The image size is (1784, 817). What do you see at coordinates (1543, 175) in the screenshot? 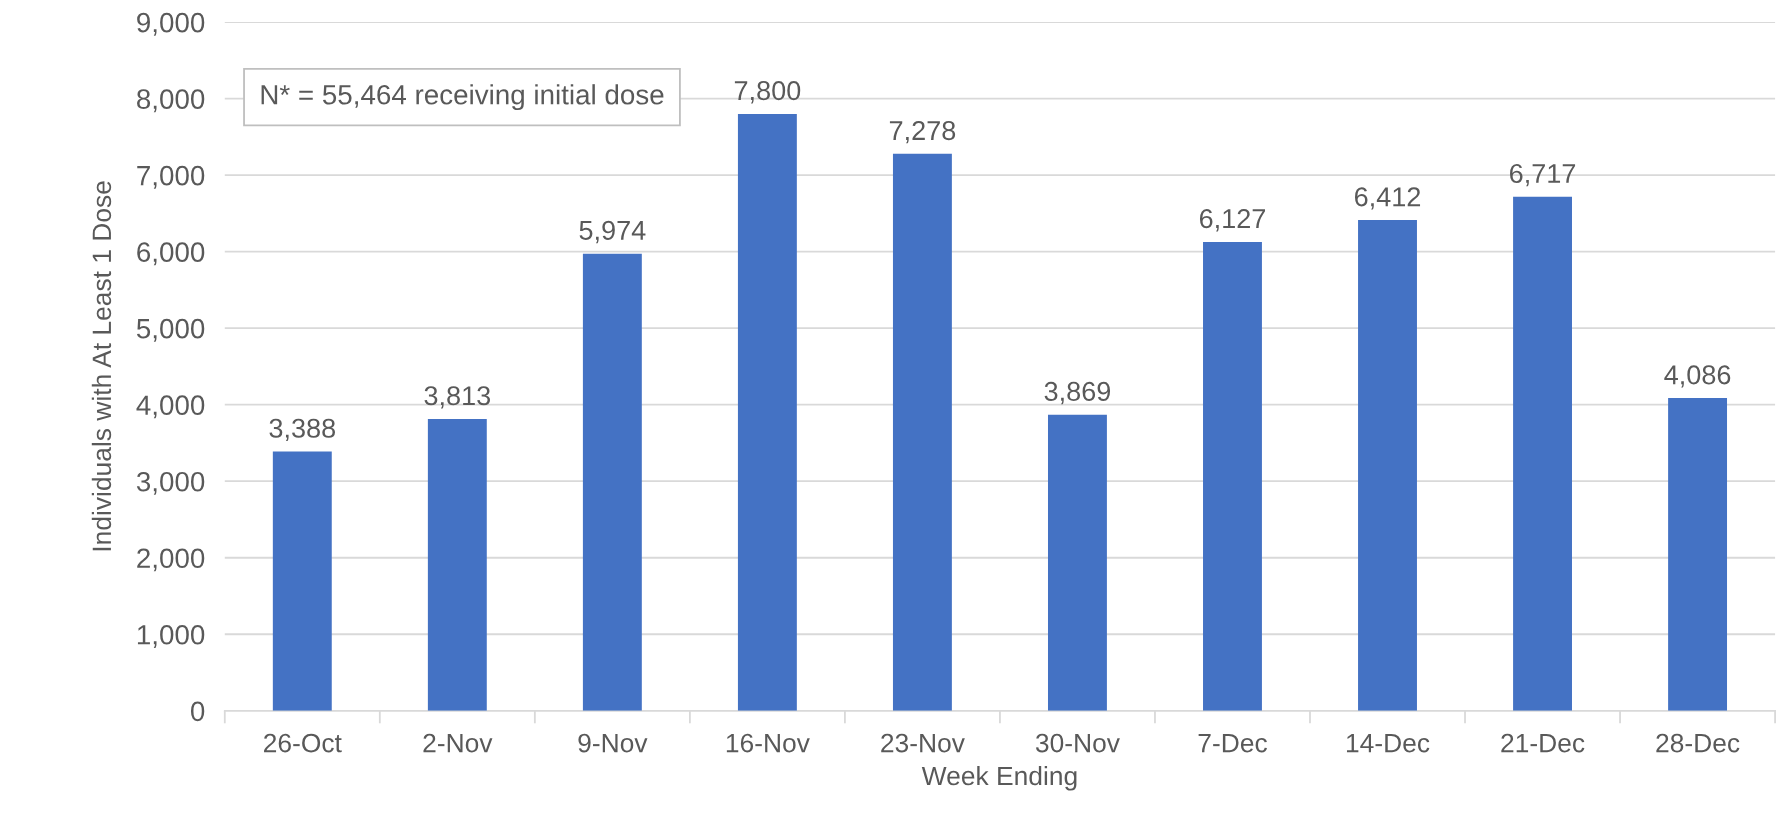
I see `data-label: 6,717` at bounding box center [1543, 175].